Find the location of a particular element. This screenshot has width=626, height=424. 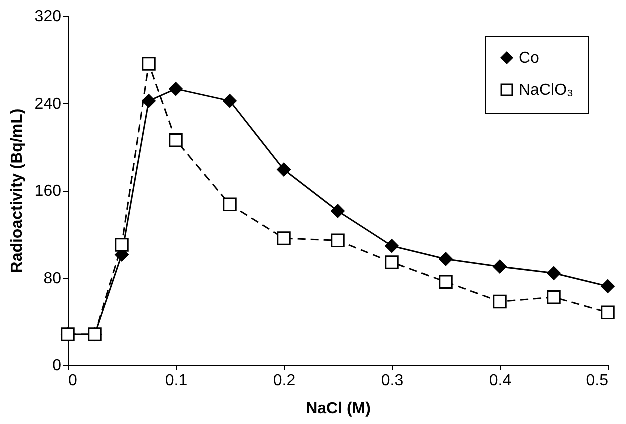

y-axis-title: Radioactivity (Bq/mL) is located at coordinates (17, 191).